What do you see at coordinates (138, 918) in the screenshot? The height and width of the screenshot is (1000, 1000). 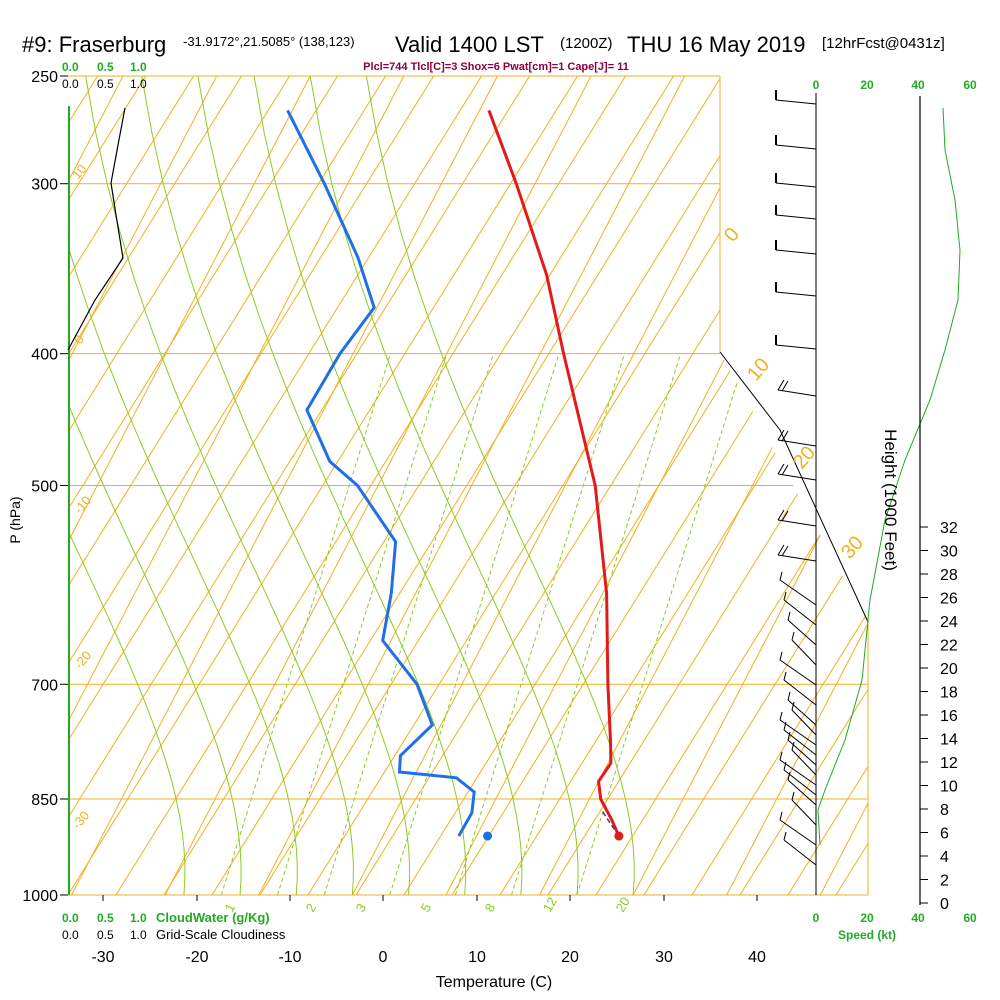 I see `cloud-tick-bottom: 1.0` at bounding box center [138, 918].